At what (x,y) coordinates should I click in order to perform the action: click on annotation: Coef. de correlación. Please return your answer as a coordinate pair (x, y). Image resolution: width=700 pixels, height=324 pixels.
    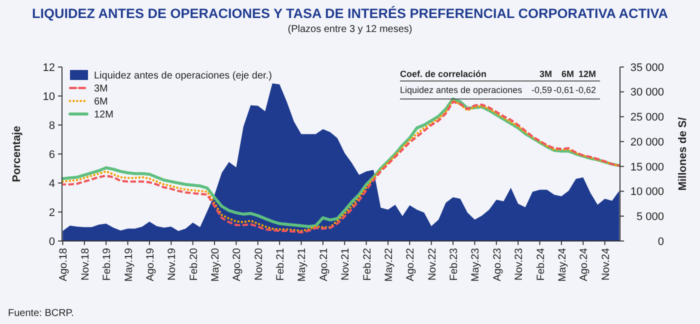
    Looking at the image, I should click on (443, 74).